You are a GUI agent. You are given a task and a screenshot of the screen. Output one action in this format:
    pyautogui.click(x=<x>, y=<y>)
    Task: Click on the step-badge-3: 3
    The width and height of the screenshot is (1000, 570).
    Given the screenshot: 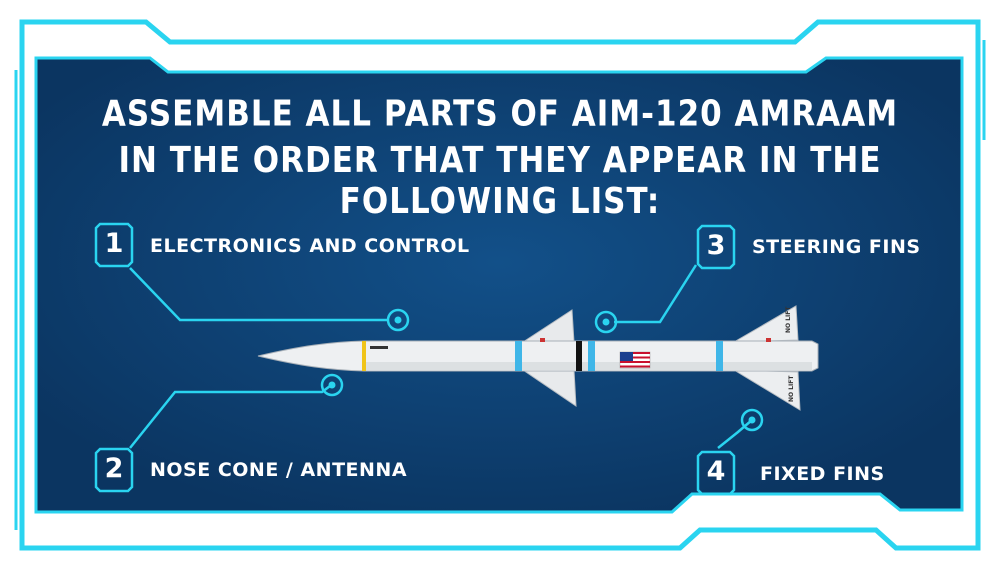 What is the action you would take?
    pyautogui.click(x=716, y=247)
    